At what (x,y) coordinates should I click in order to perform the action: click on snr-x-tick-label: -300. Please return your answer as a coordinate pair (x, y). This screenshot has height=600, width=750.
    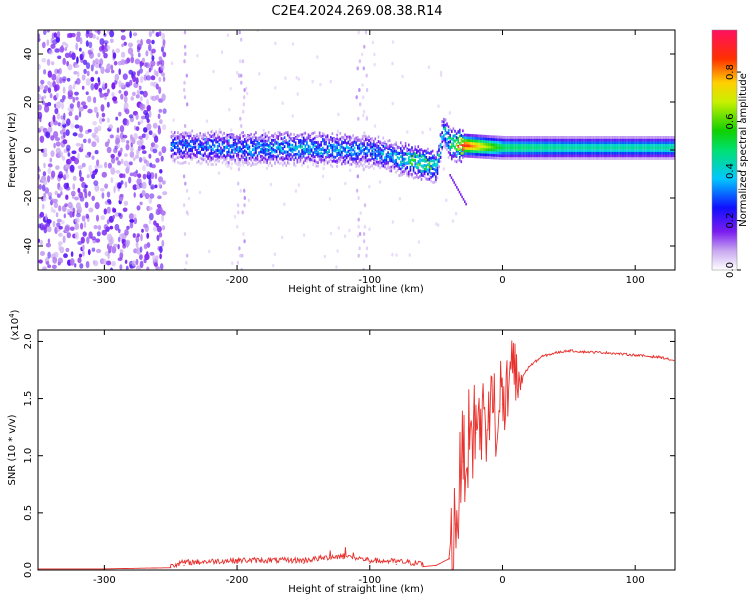
    Looking at the image, I should click on (104, 580).